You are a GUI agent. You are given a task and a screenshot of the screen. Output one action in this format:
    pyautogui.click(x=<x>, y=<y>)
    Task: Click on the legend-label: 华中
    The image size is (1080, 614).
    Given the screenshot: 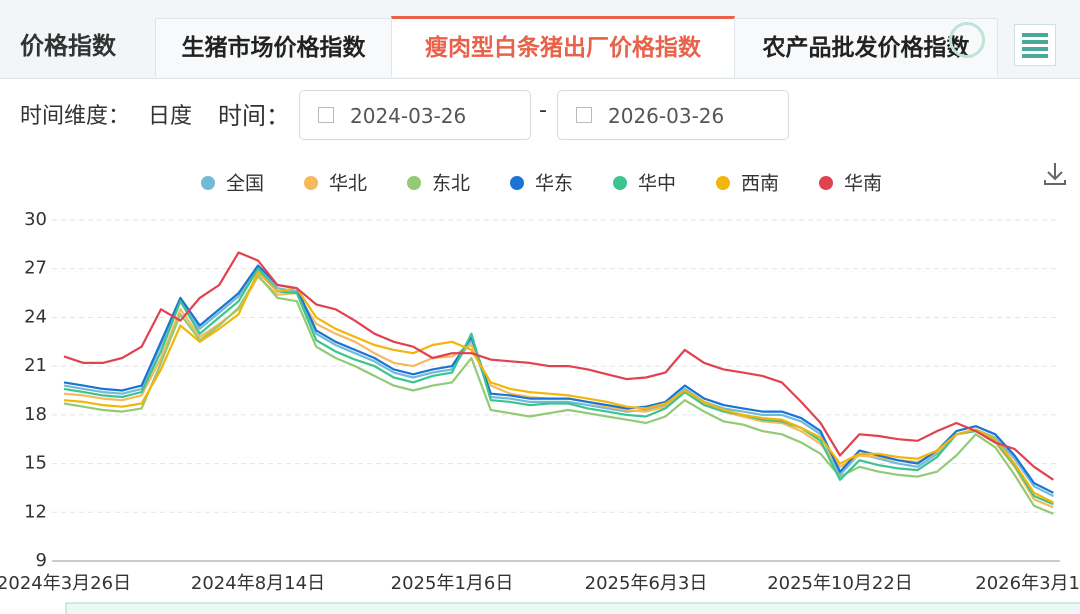 What is the action you would take?
    pyautogui.click(x=657, y=184)
    